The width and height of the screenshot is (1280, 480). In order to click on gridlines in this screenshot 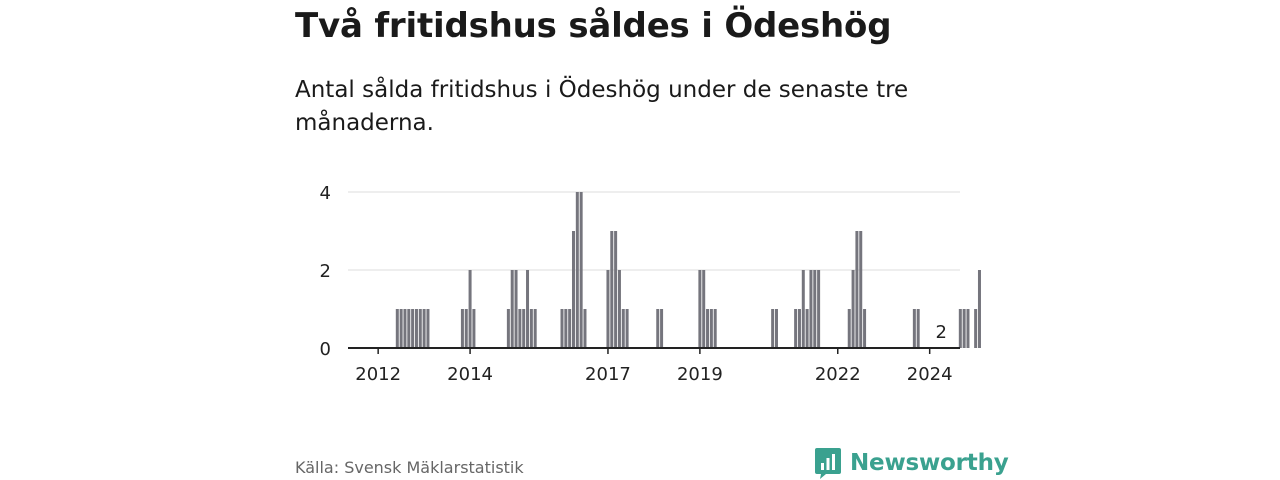, I will do `click(654, 231)`.